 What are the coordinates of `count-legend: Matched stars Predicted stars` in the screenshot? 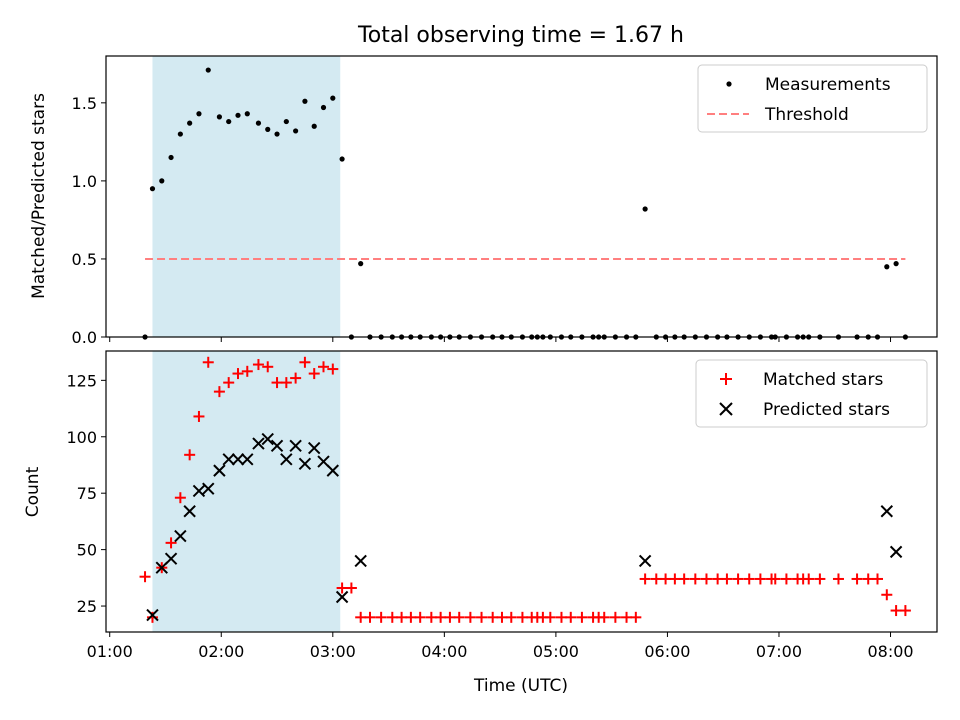 It's located at (811, 393).